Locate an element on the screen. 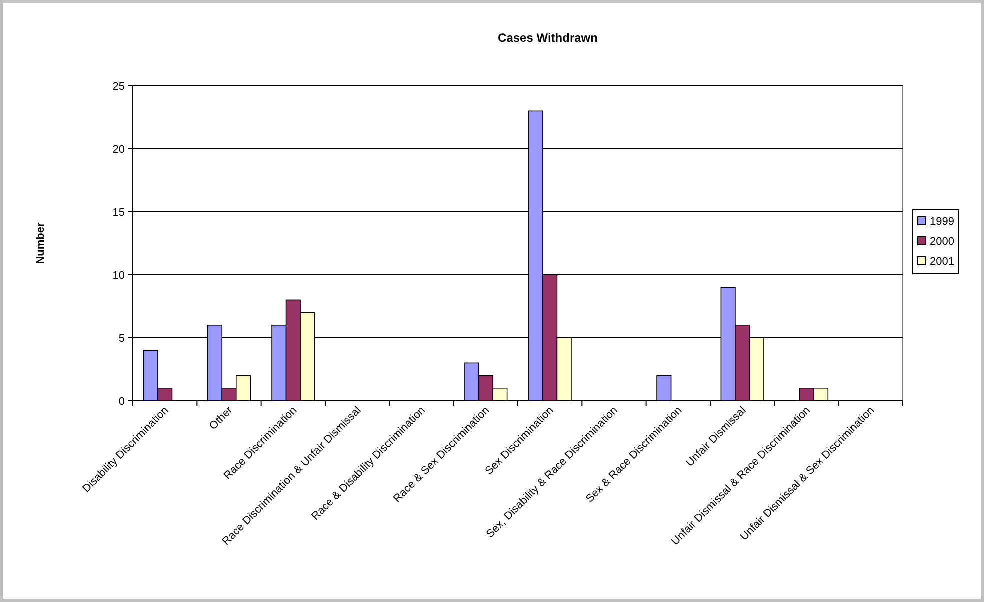  y-tick-label: 5 is located at coordinates (121, 338).